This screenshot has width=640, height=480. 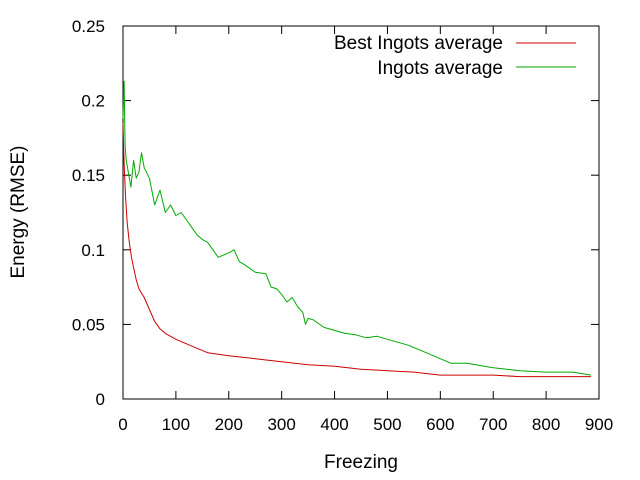 What do you see at coordinates (546, 424) in the screenshot?
I see `x-tick-label: 800` at bounding box center [546, 424].